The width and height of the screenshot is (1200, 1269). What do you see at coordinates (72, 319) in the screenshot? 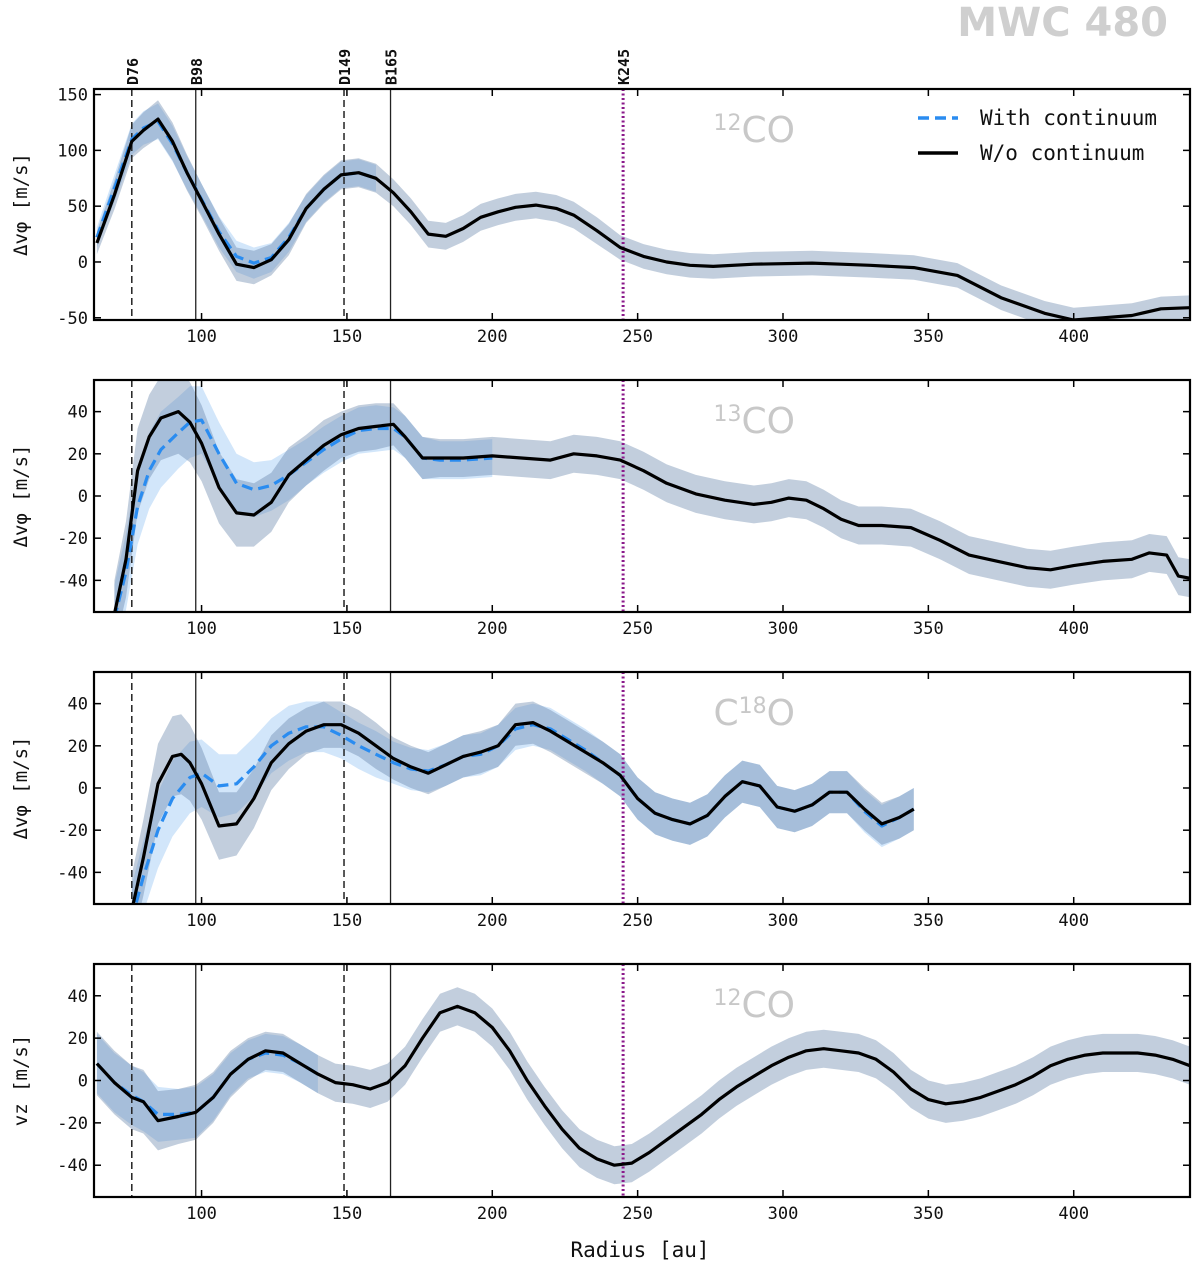
I see `y-tick-label: -50` at bounding box center [72, 319].